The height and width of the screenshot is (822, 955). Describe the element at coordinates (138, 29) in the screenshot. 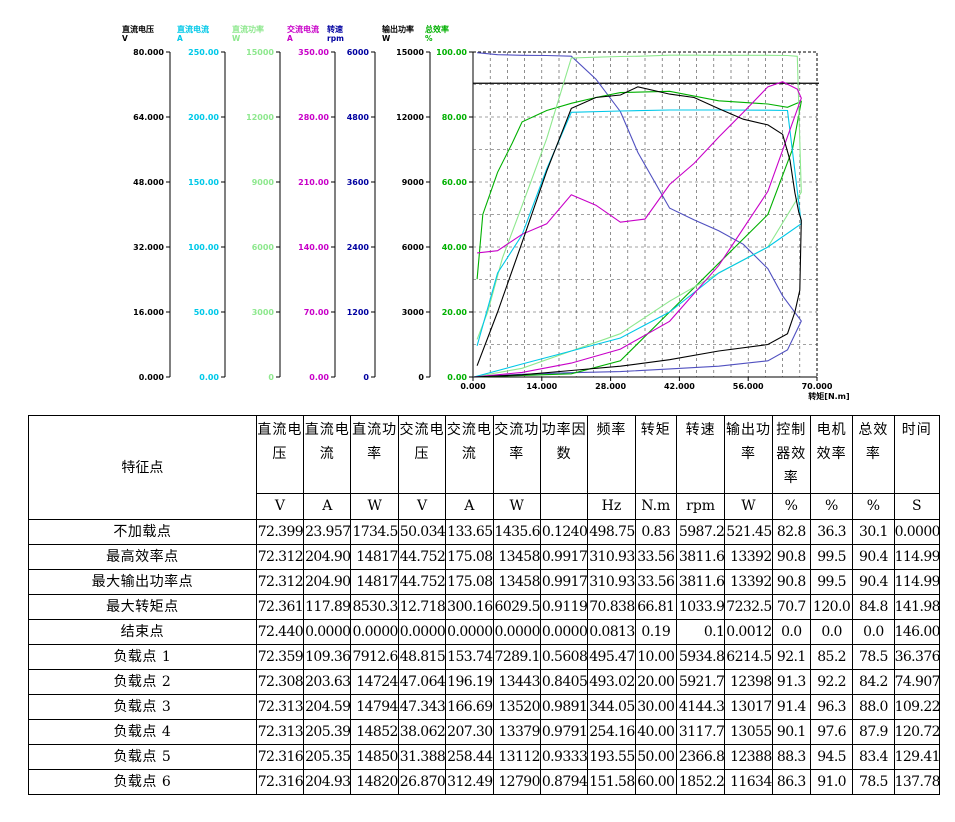

I see `y-axis-title: 直流电压` at that location.